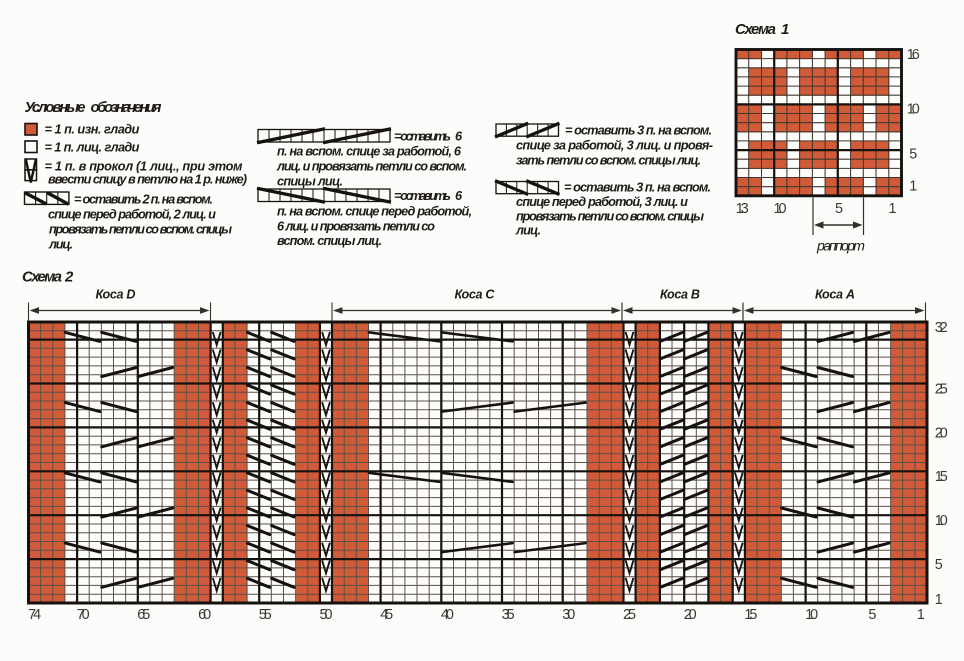 The width and height of the screenshot is (964, 661). Describe the element at coordinates (143, 615) in the screenshot. I see `svg-text: 65` at that location.